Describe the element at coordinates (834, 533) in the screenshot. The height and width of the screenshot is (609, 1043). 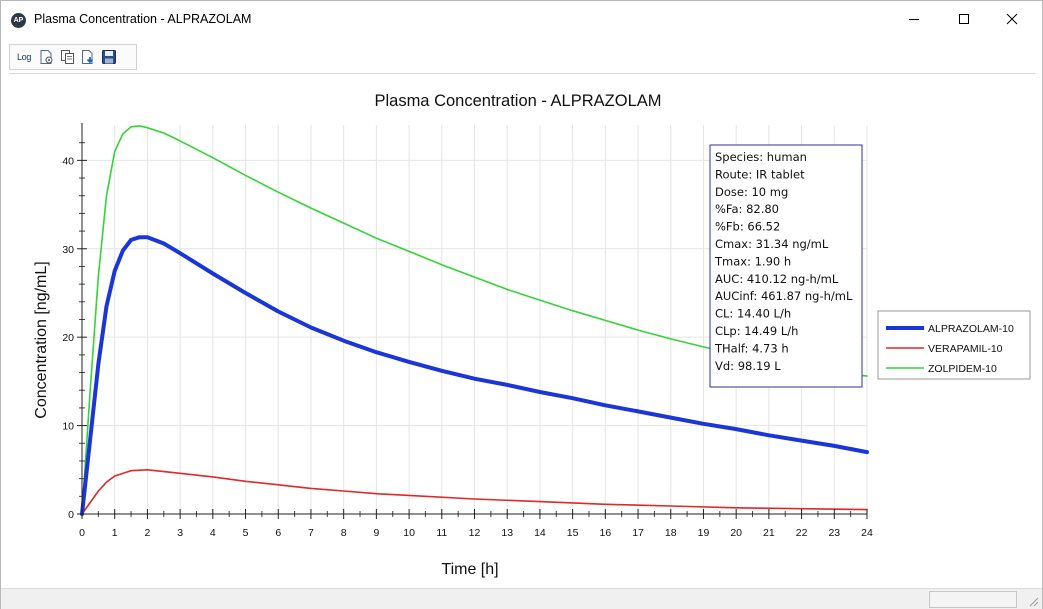
I see `x-tick-label: 23` at that location.